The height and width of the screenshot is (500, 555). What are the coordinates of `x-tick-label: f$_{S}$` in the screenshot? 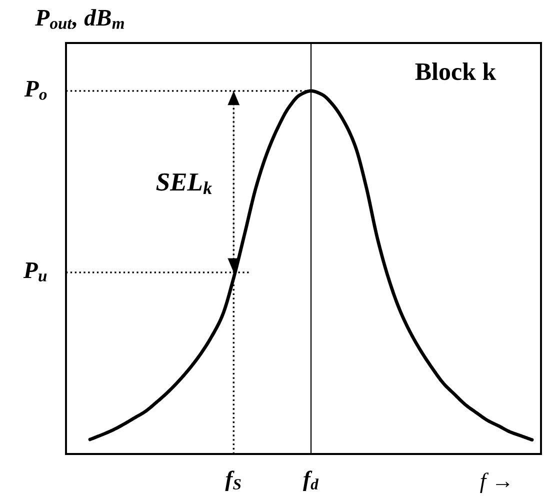 It's located at (233, 481).